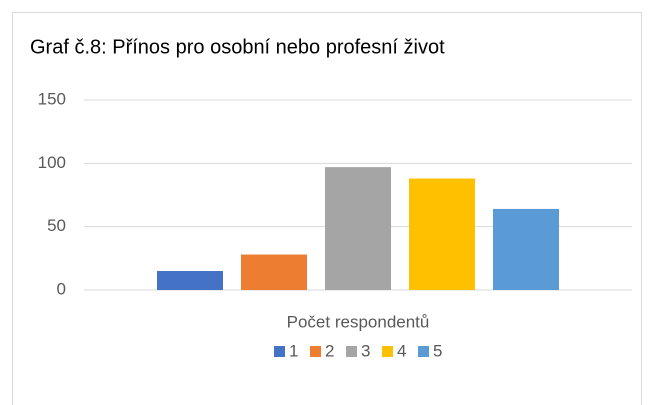  Describe the element at coordinates (365, 350) in the screenshot. I see `legend-label: 3` at that location.